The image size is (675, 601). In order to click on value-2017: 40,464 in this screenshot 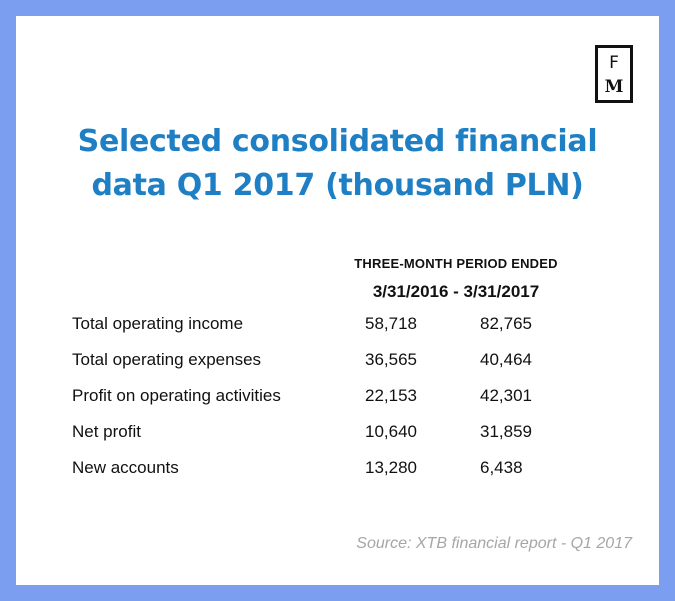, I will do `click(506, 359)`.